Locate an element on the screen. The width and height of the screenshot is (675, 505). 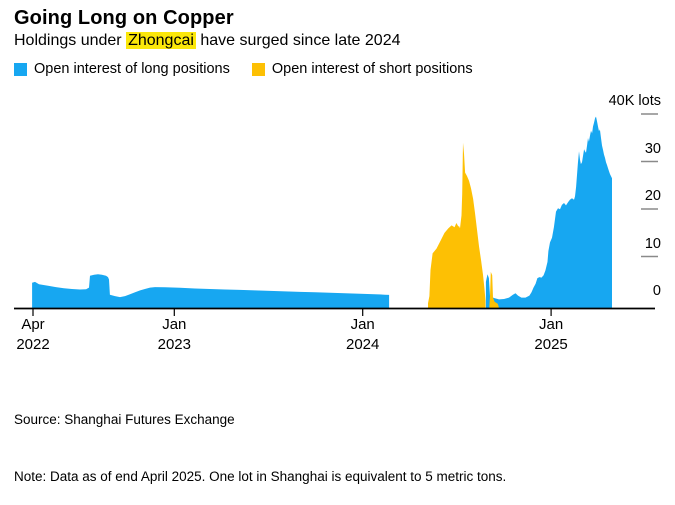
y-axis-label-20: 20 is located at coordinates (652, 196).